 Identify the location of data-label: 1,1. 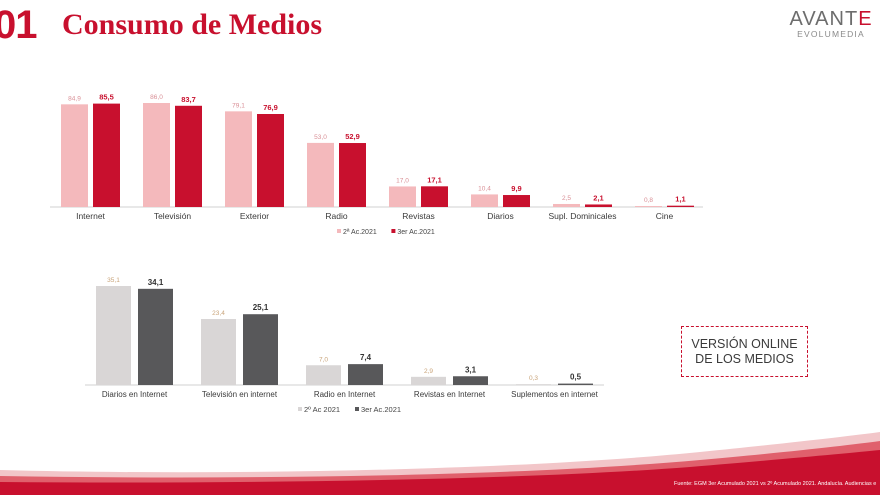
(680, 199).